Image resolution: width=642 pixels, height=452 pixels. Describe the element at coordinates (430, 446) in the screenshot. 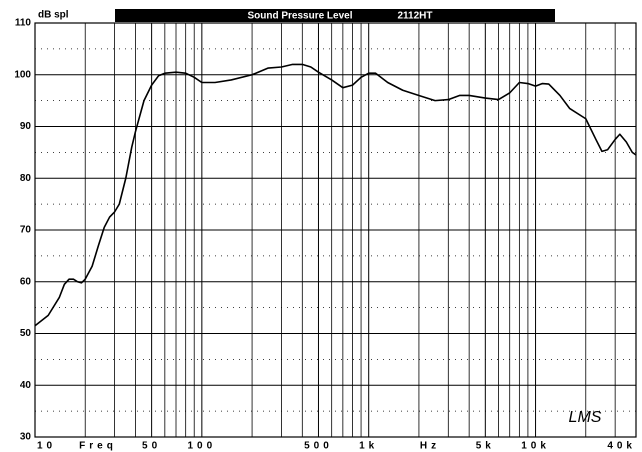

I see `x-axis-label: Hz` at that location.